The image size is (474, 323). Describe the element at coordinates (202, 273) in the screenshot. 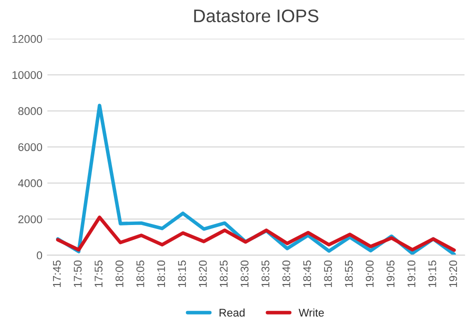

I see `x-tick-label: 18:20` at that location.